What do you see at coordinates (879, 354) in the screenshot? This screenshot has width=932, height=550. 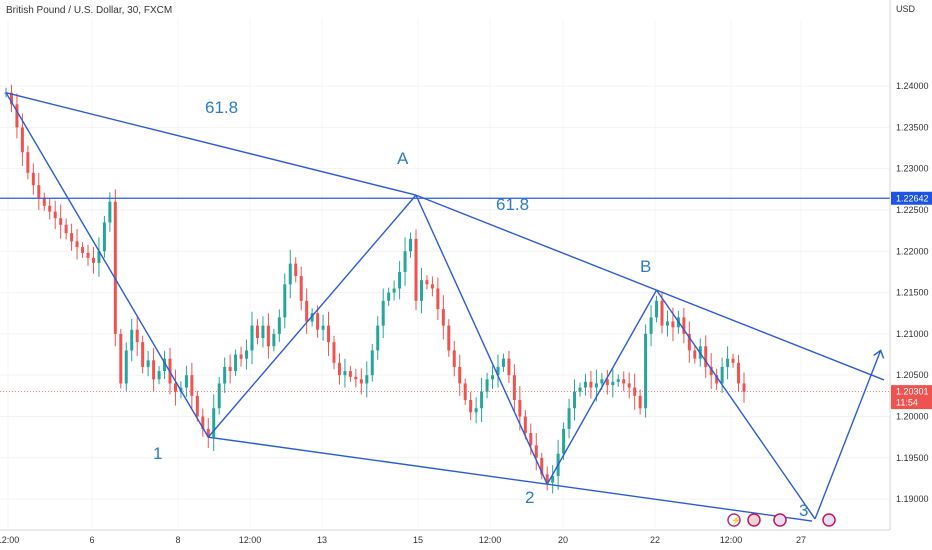 I see `arrow-head` at bounding box center [879, 354].